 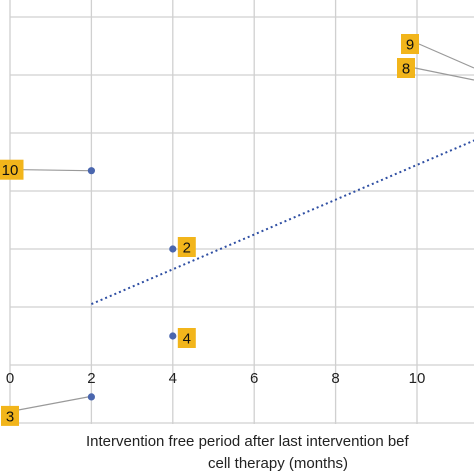 What do you see at coordinates (173, 378) in the screenshot?
I see `x-tick-label: 4` at bounding box center [173, 378].